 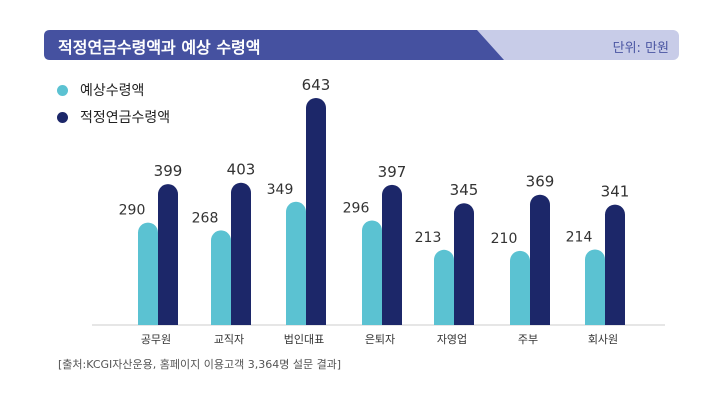 I want to click on value-label-expected: 349, so click(x=280, y=190).